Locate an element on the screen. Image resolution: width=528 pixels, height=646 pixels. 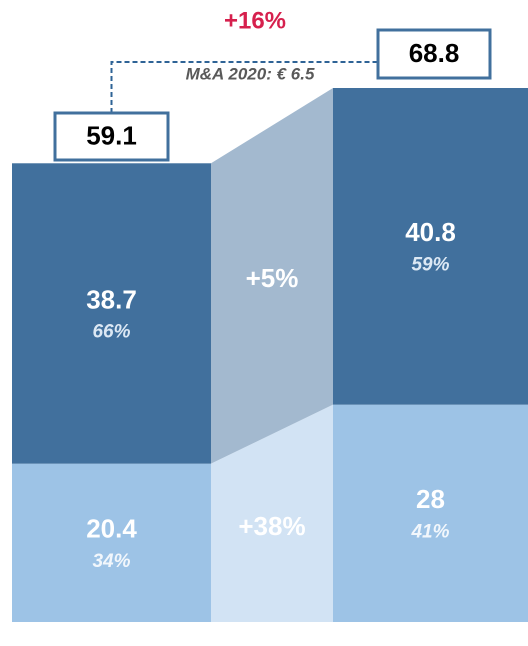
value-label: 38.7 is located at coordinates (111, 299).